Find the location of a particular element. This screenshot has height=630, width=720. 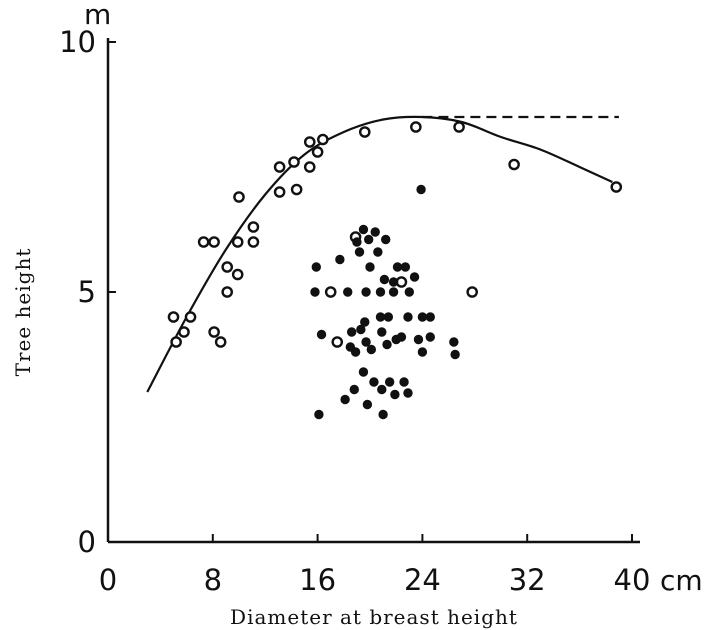

y-tick-label: 10 is located at coordinates (77, 42).